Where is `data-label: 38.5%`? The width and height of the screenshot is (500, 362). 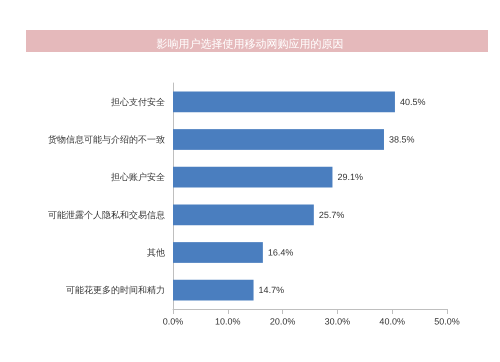 data-label: 38.5% is located at coordinates (401, 139).